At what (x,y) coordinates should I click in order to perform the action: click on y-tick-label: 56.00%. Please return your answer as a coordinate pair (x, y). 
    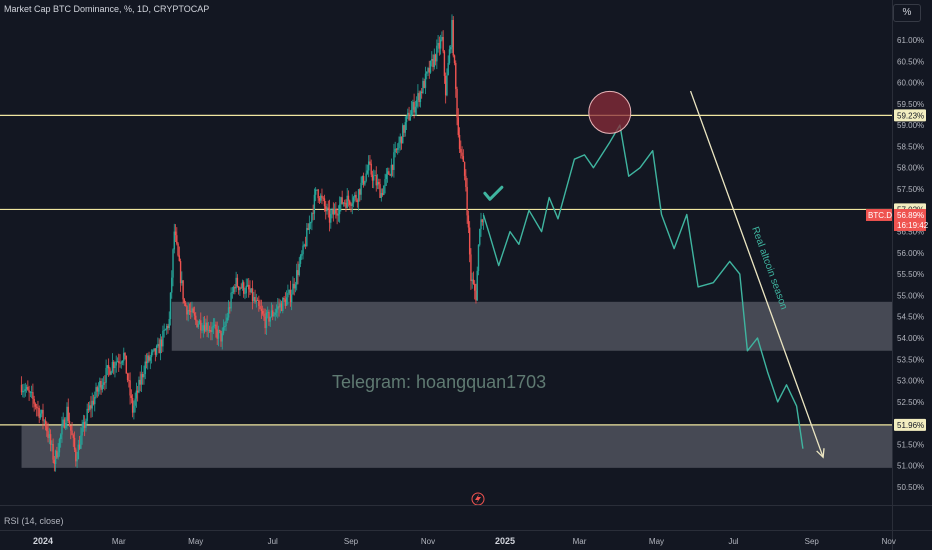
    Looking at the image, I should click on (910, 253).